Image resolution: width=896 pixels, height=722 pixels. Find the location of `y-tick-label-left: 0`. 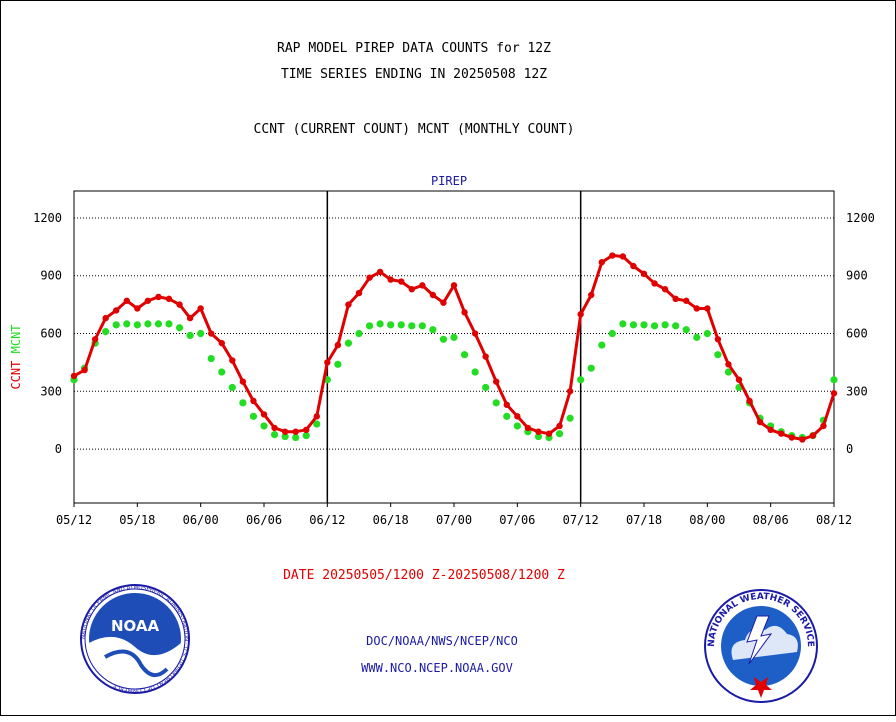

y-tick-label-left: 0 is located at coordinates (58, 449).